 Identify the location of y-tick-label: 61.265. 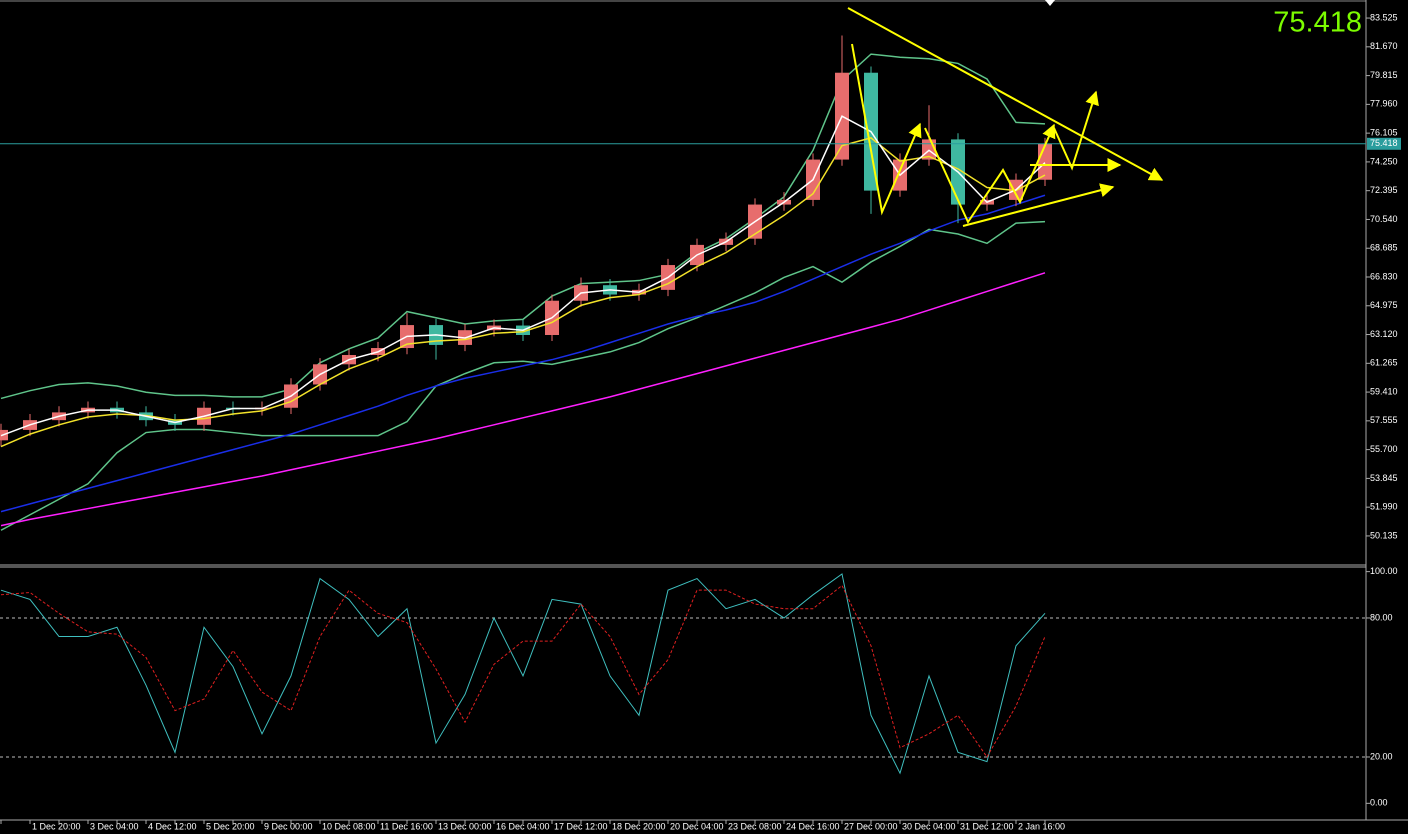
(1384, 363).